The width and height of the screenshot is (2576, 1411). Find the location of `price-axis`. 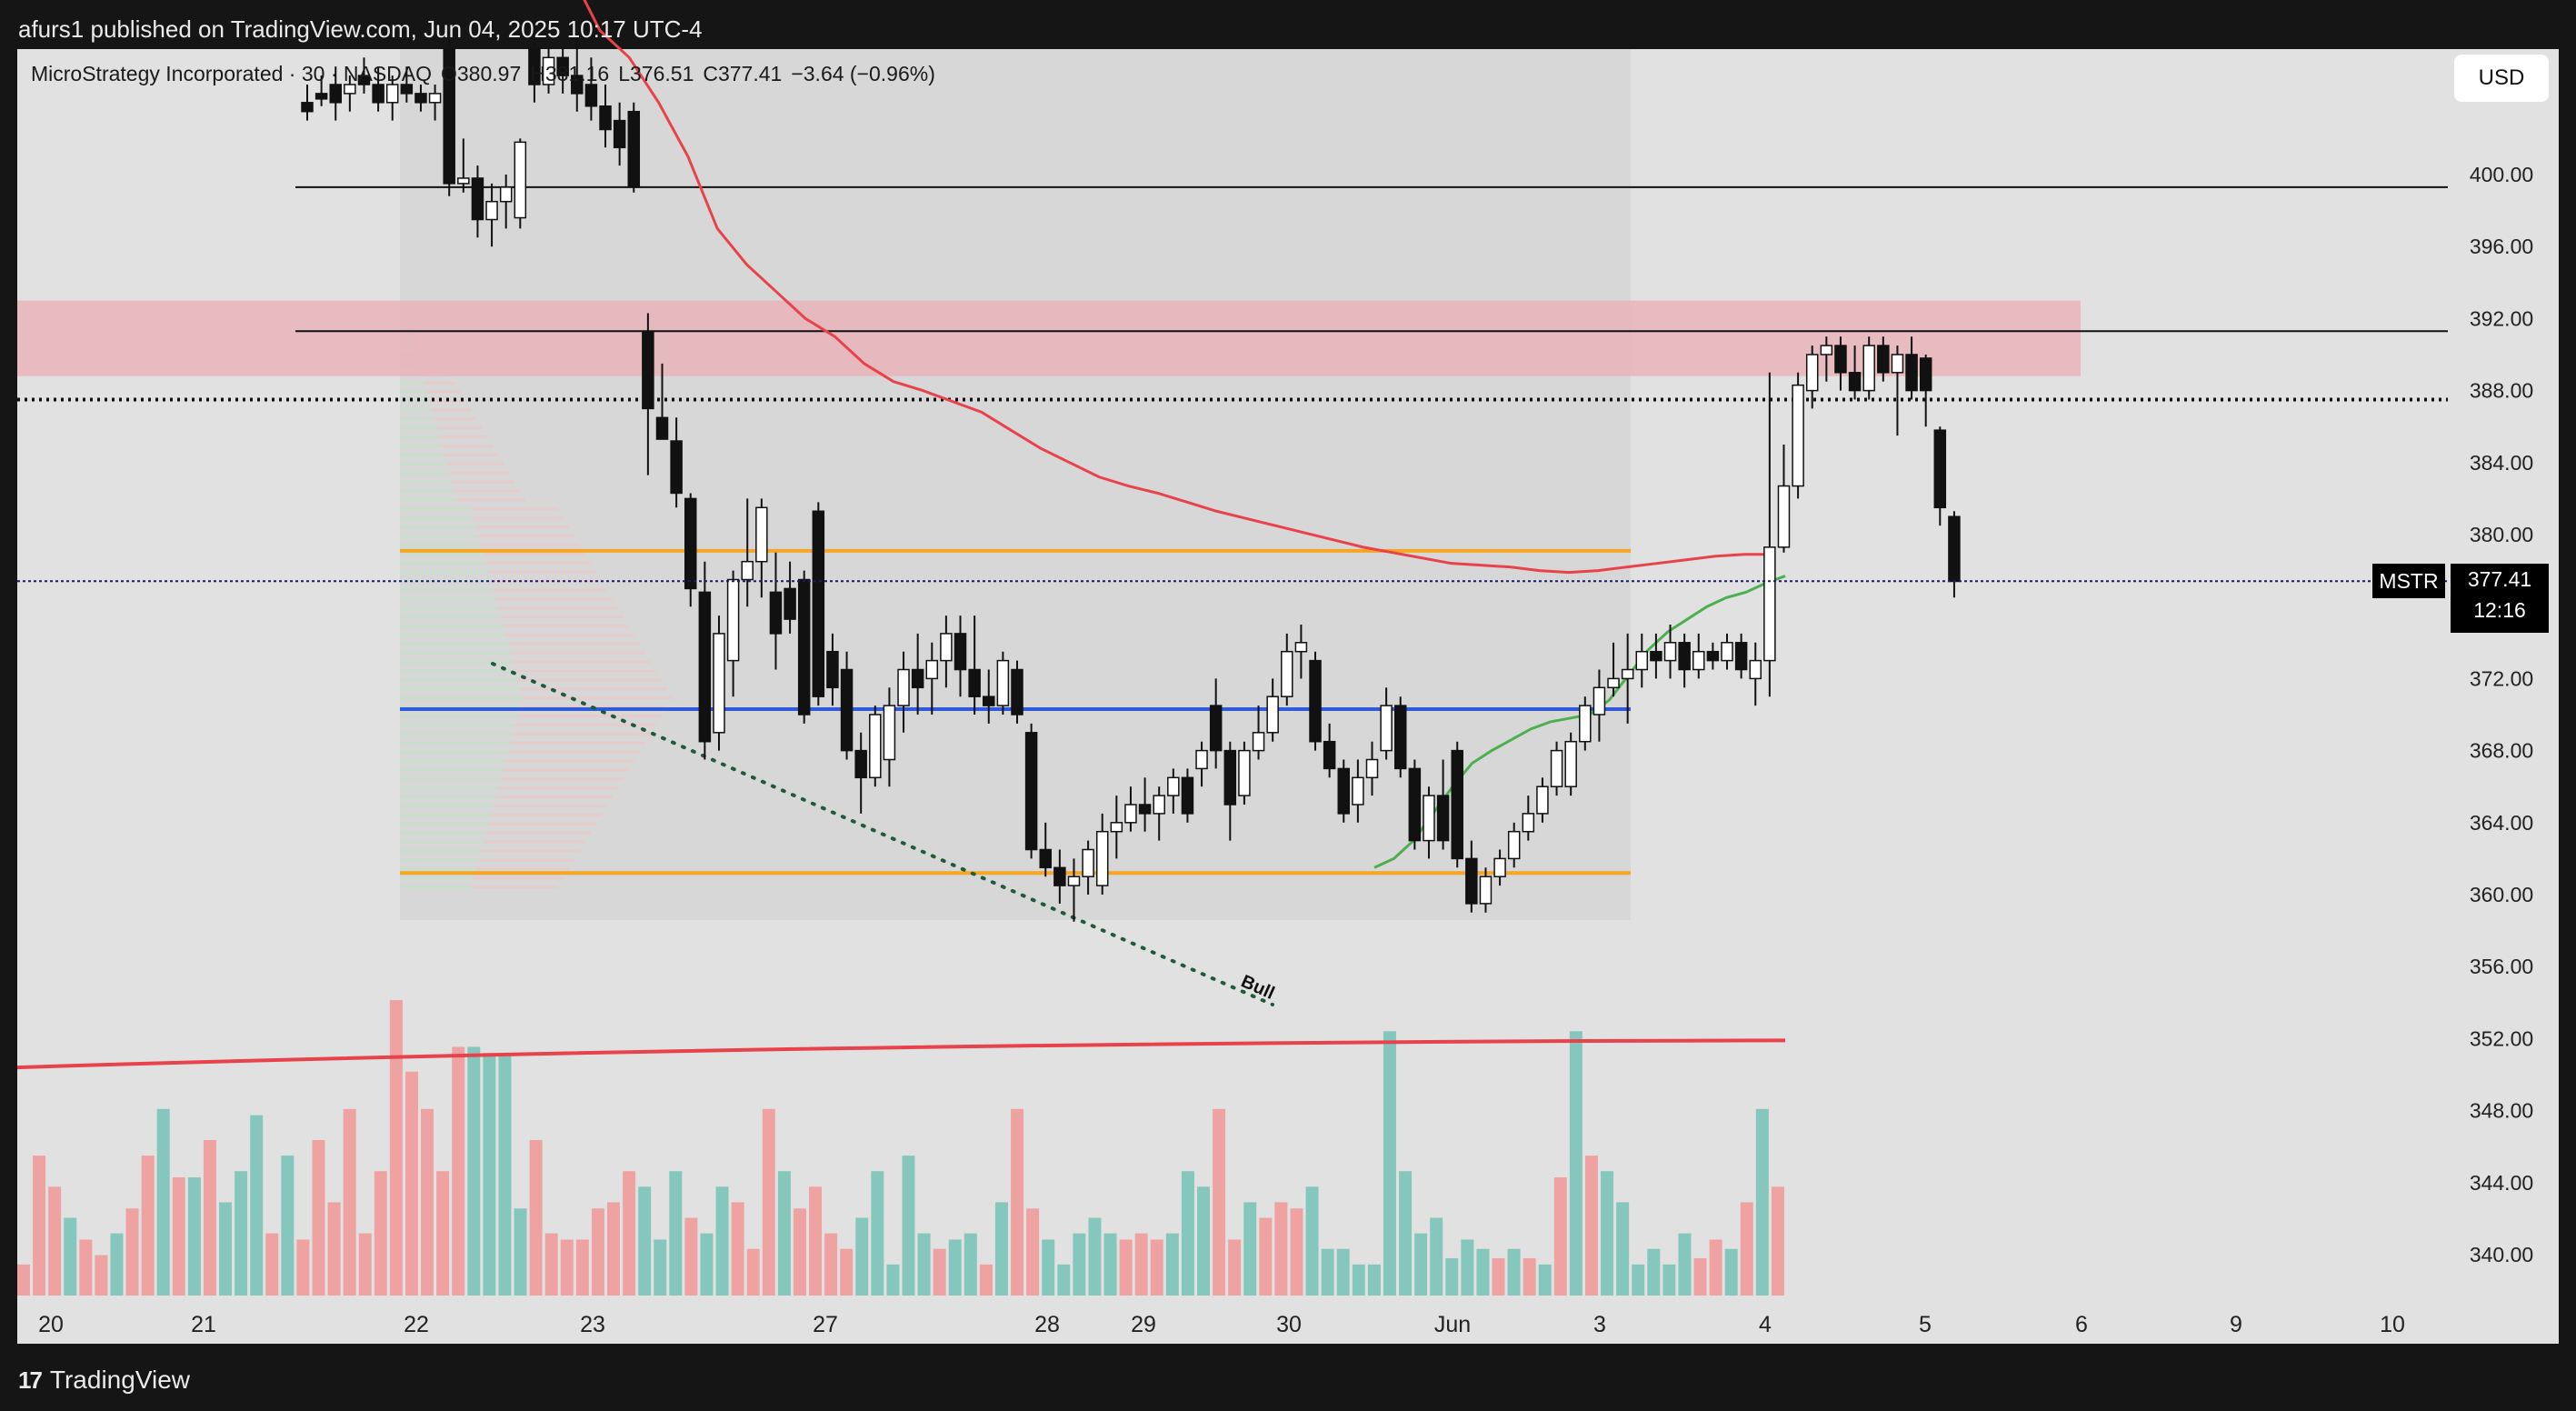

price-axis is located at coordinates (2503, 696).